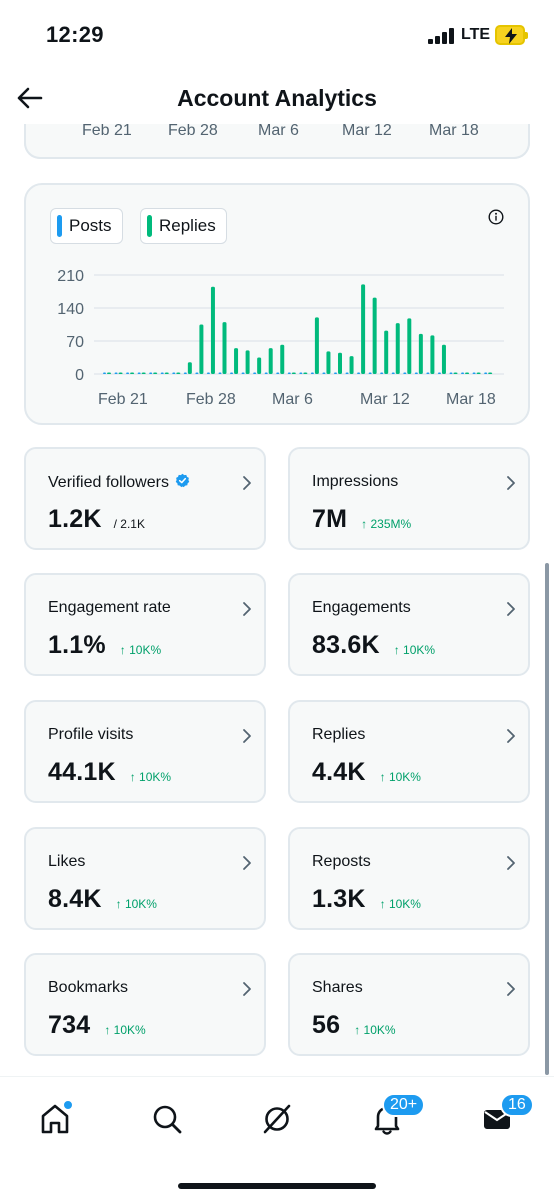 The width and height of the screenshot is (554, 1199). I want to click on info-icon, so click(496, 219).